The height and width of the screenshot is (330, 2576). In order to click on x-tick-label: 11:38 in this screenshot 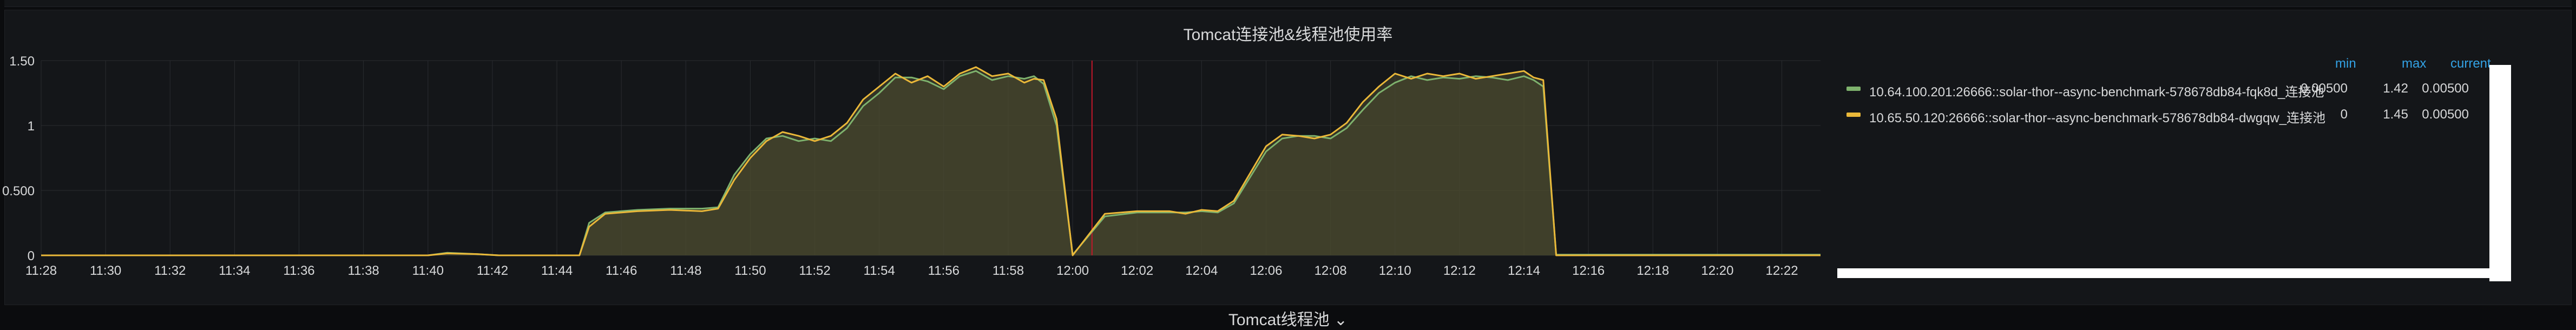, I will do `click(363, 270)`.